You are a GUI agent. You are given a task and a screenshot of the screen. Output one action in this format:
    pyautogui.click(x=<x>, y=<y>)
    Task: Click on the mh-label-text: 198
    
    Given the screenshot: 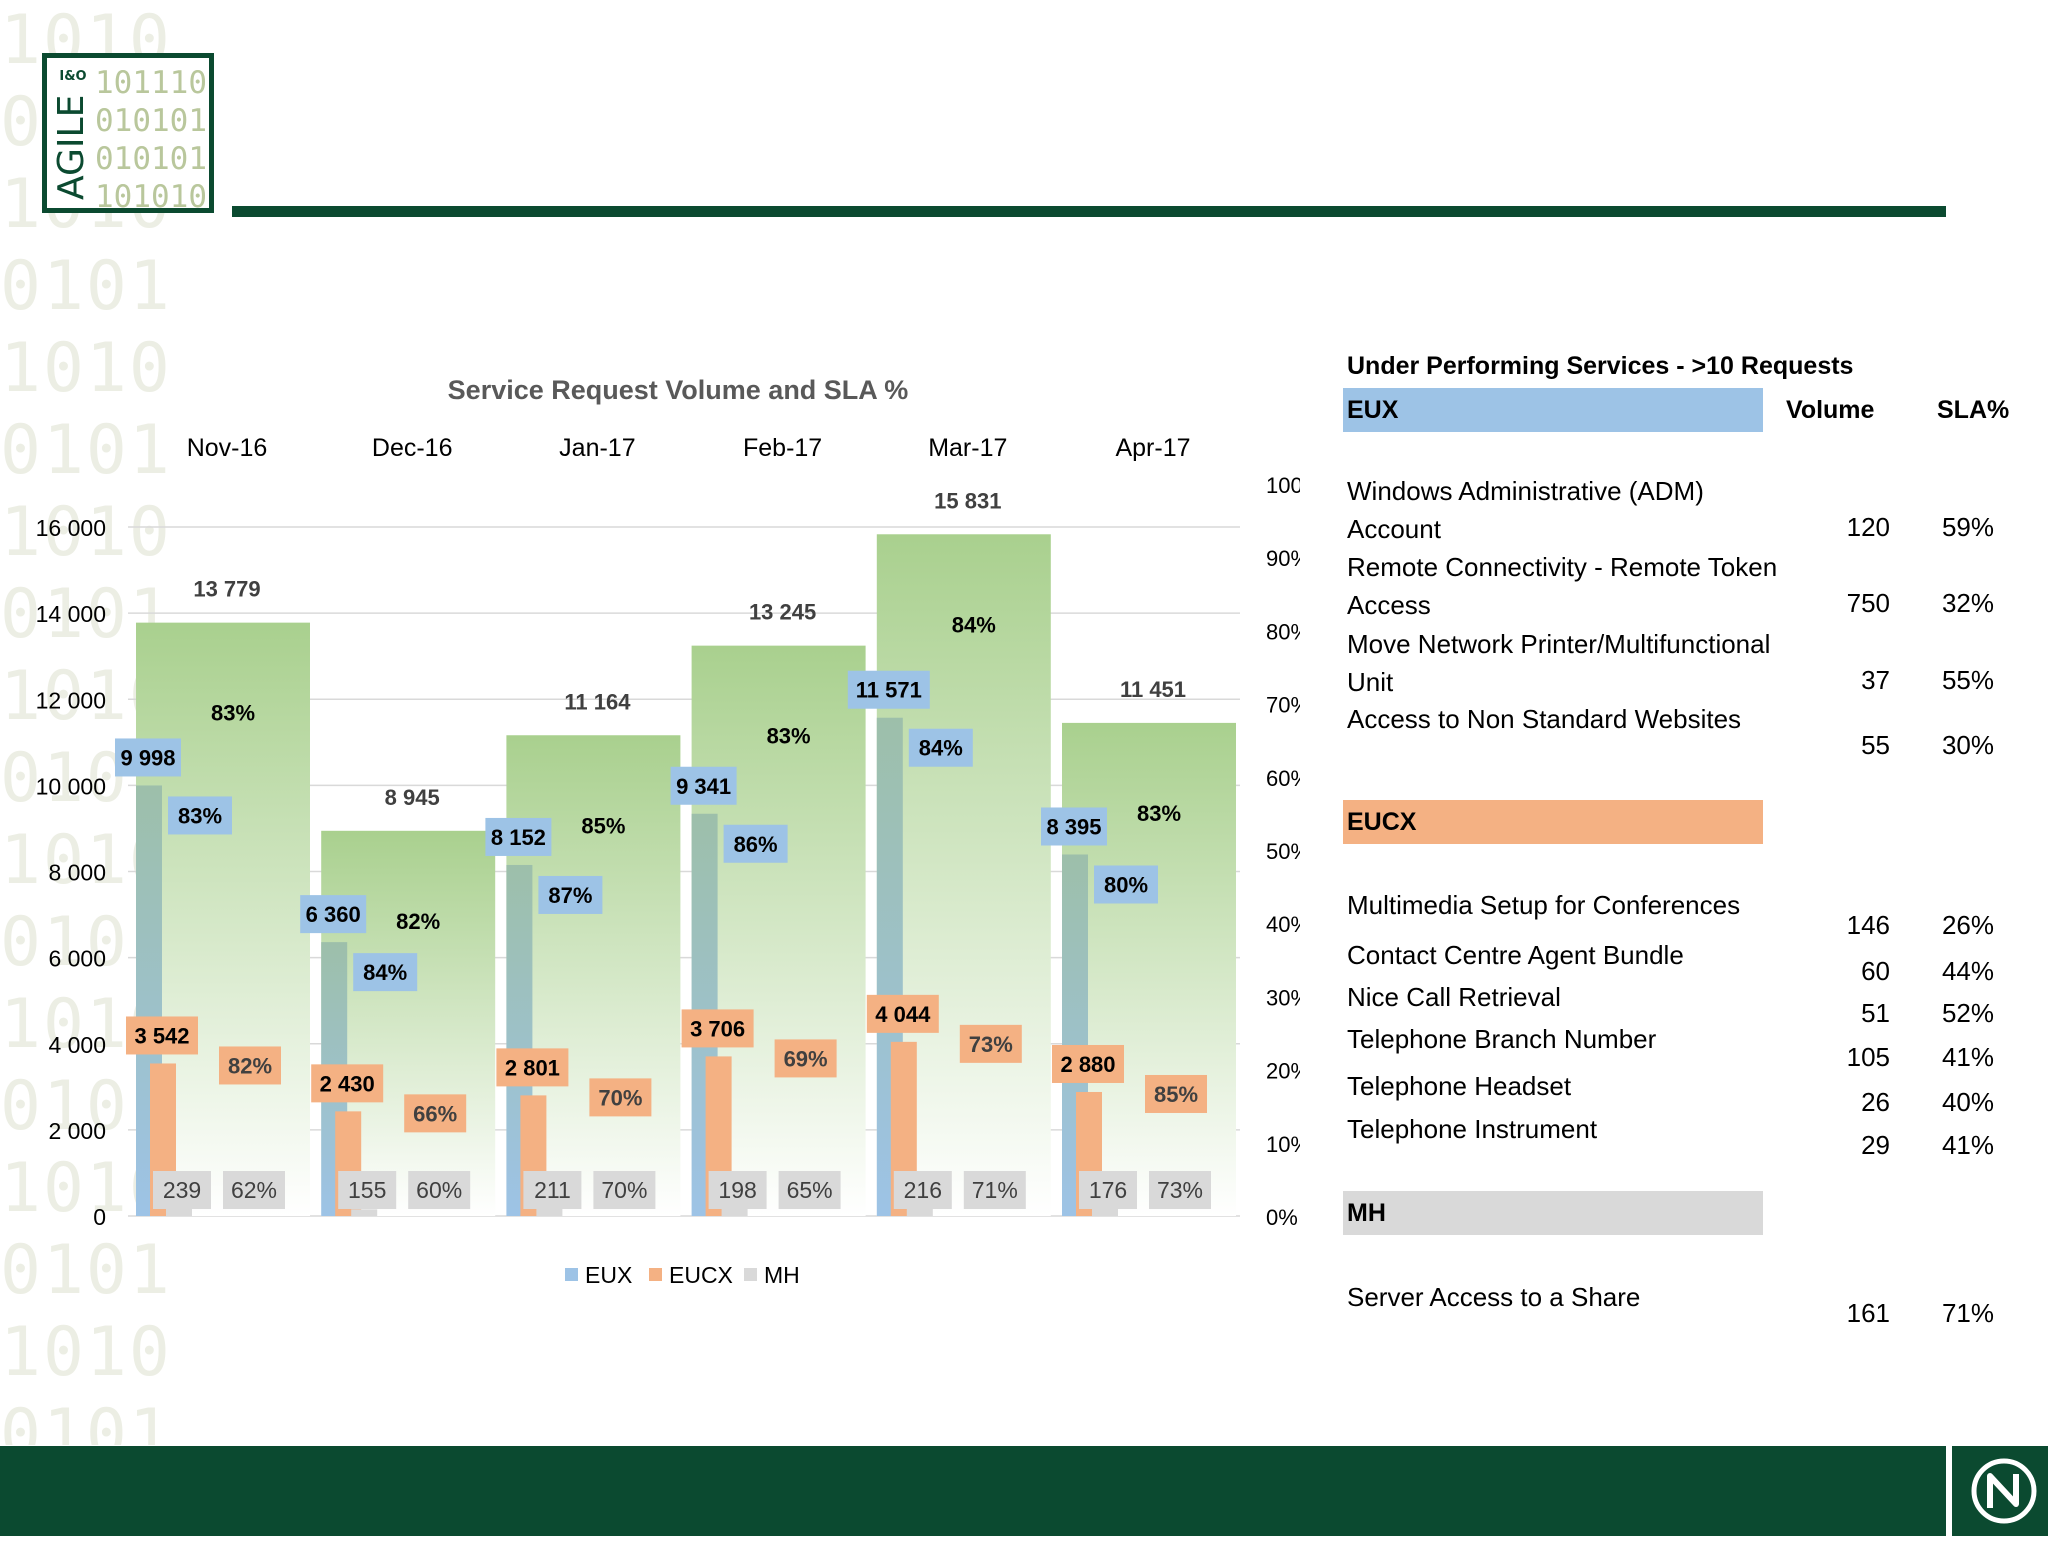 What is the action you would take?
    pyautogui.click(x=737, y=1190)
    